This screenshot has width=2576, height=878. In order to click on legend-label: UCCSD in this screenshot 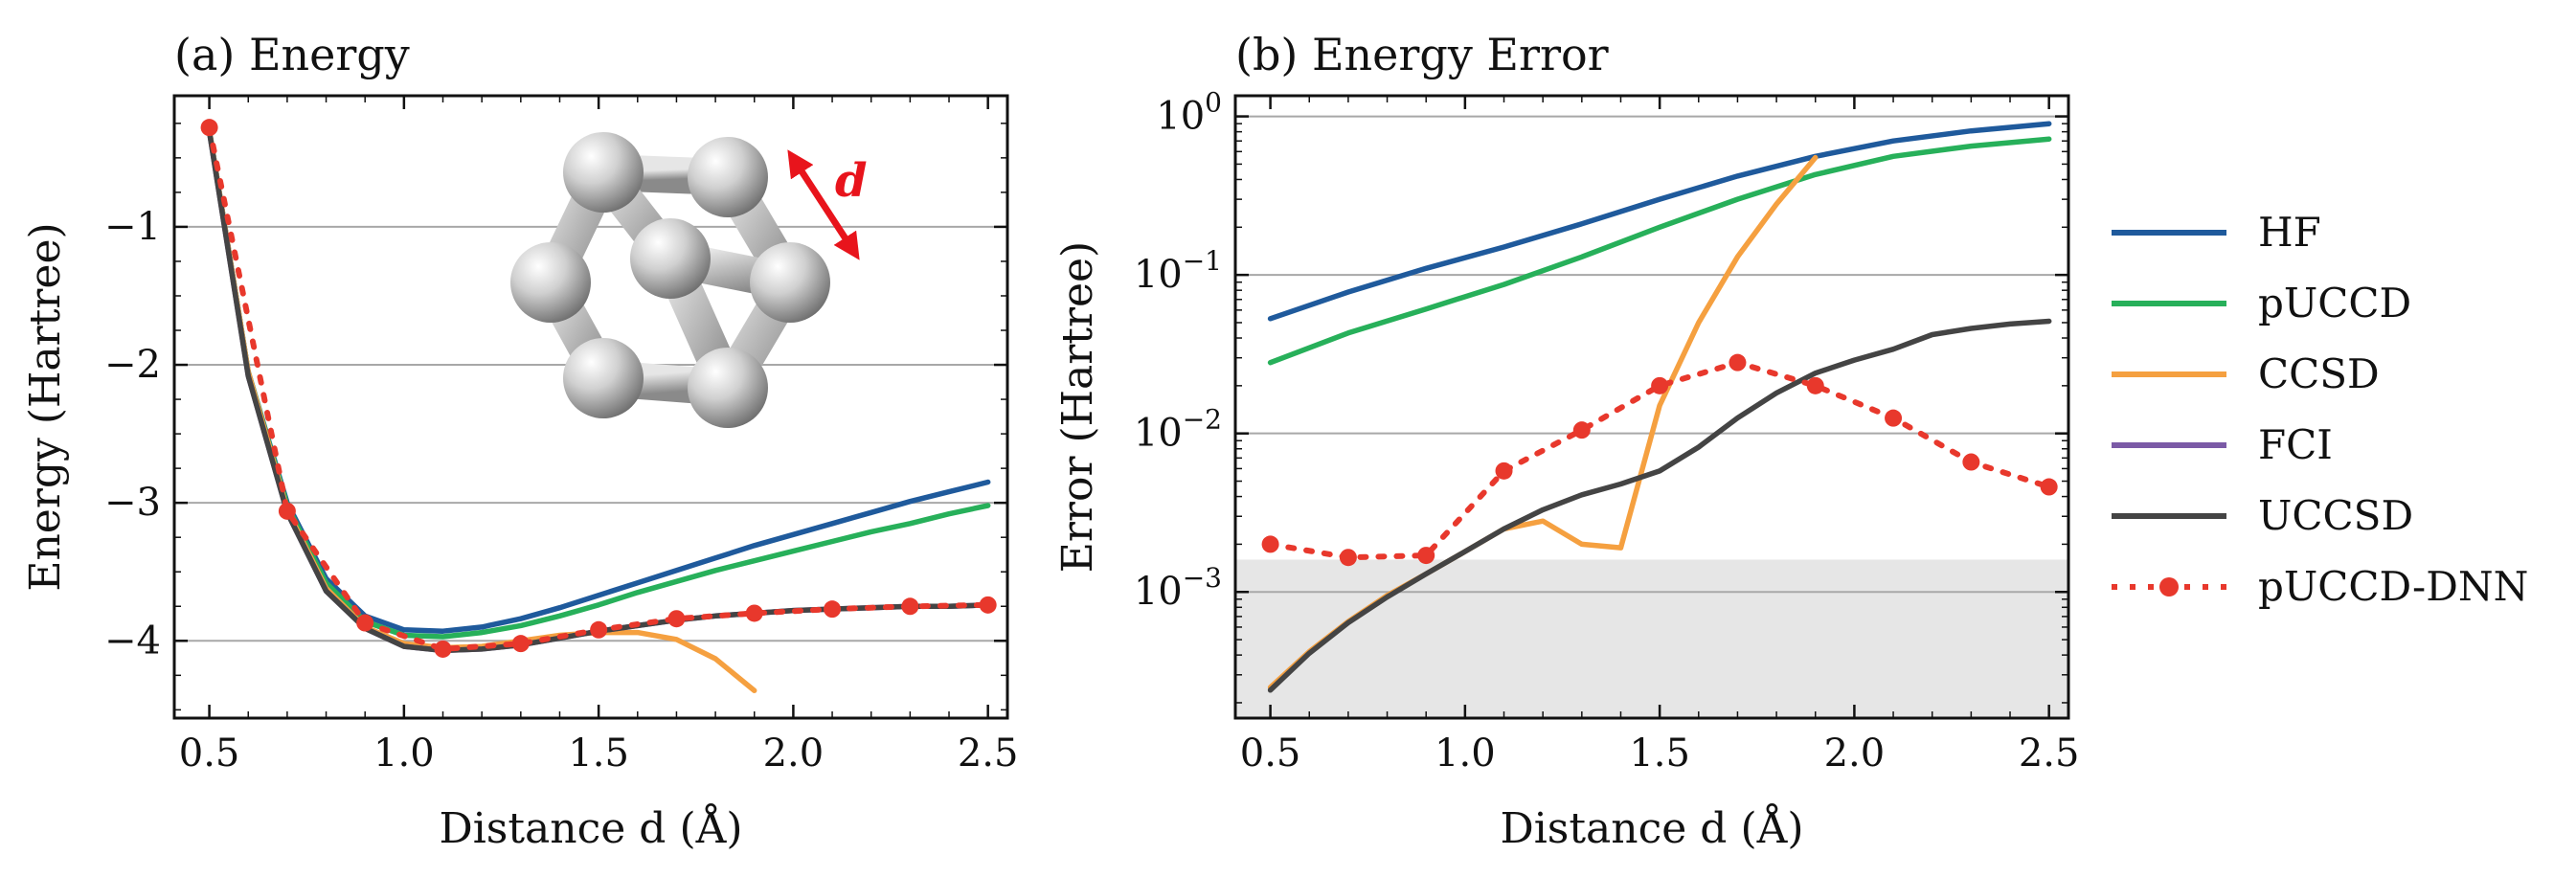, I will do `click(2335, 515)`.